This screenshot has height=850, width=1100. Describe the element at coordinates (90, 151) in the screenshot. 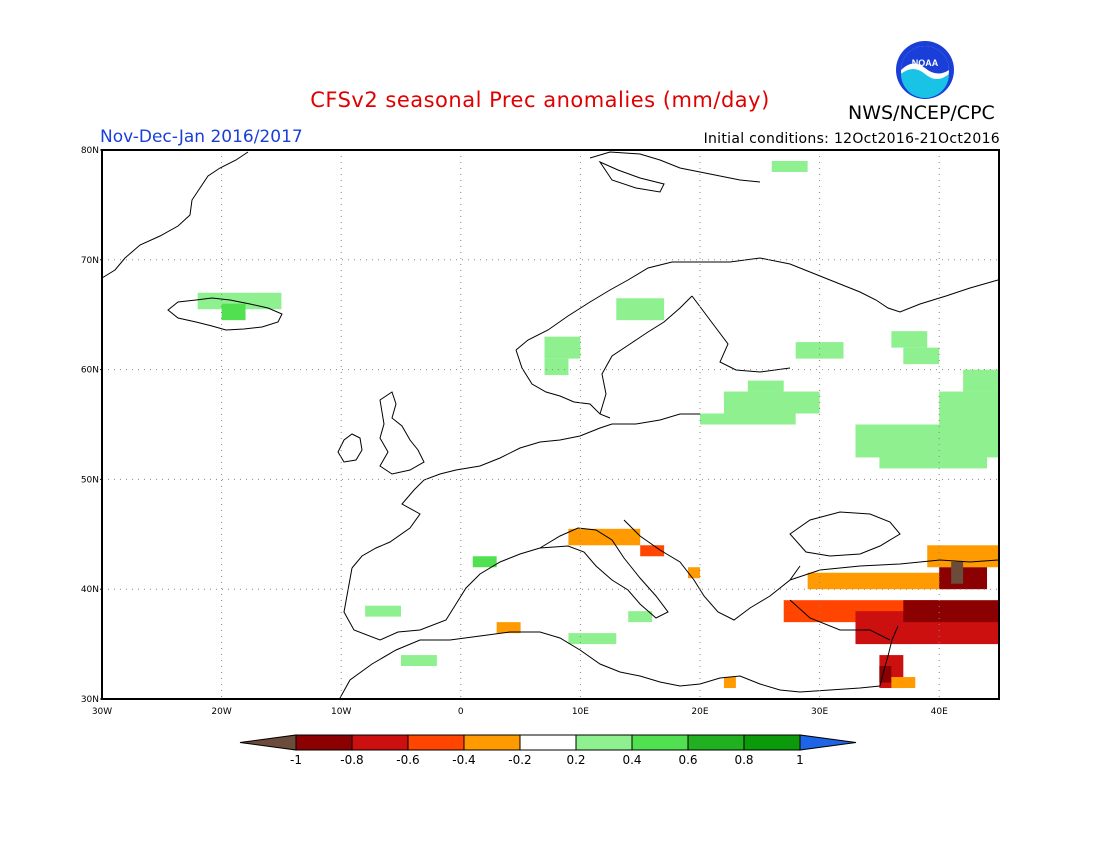

I see `lat-tick-label: 80N` at that location.